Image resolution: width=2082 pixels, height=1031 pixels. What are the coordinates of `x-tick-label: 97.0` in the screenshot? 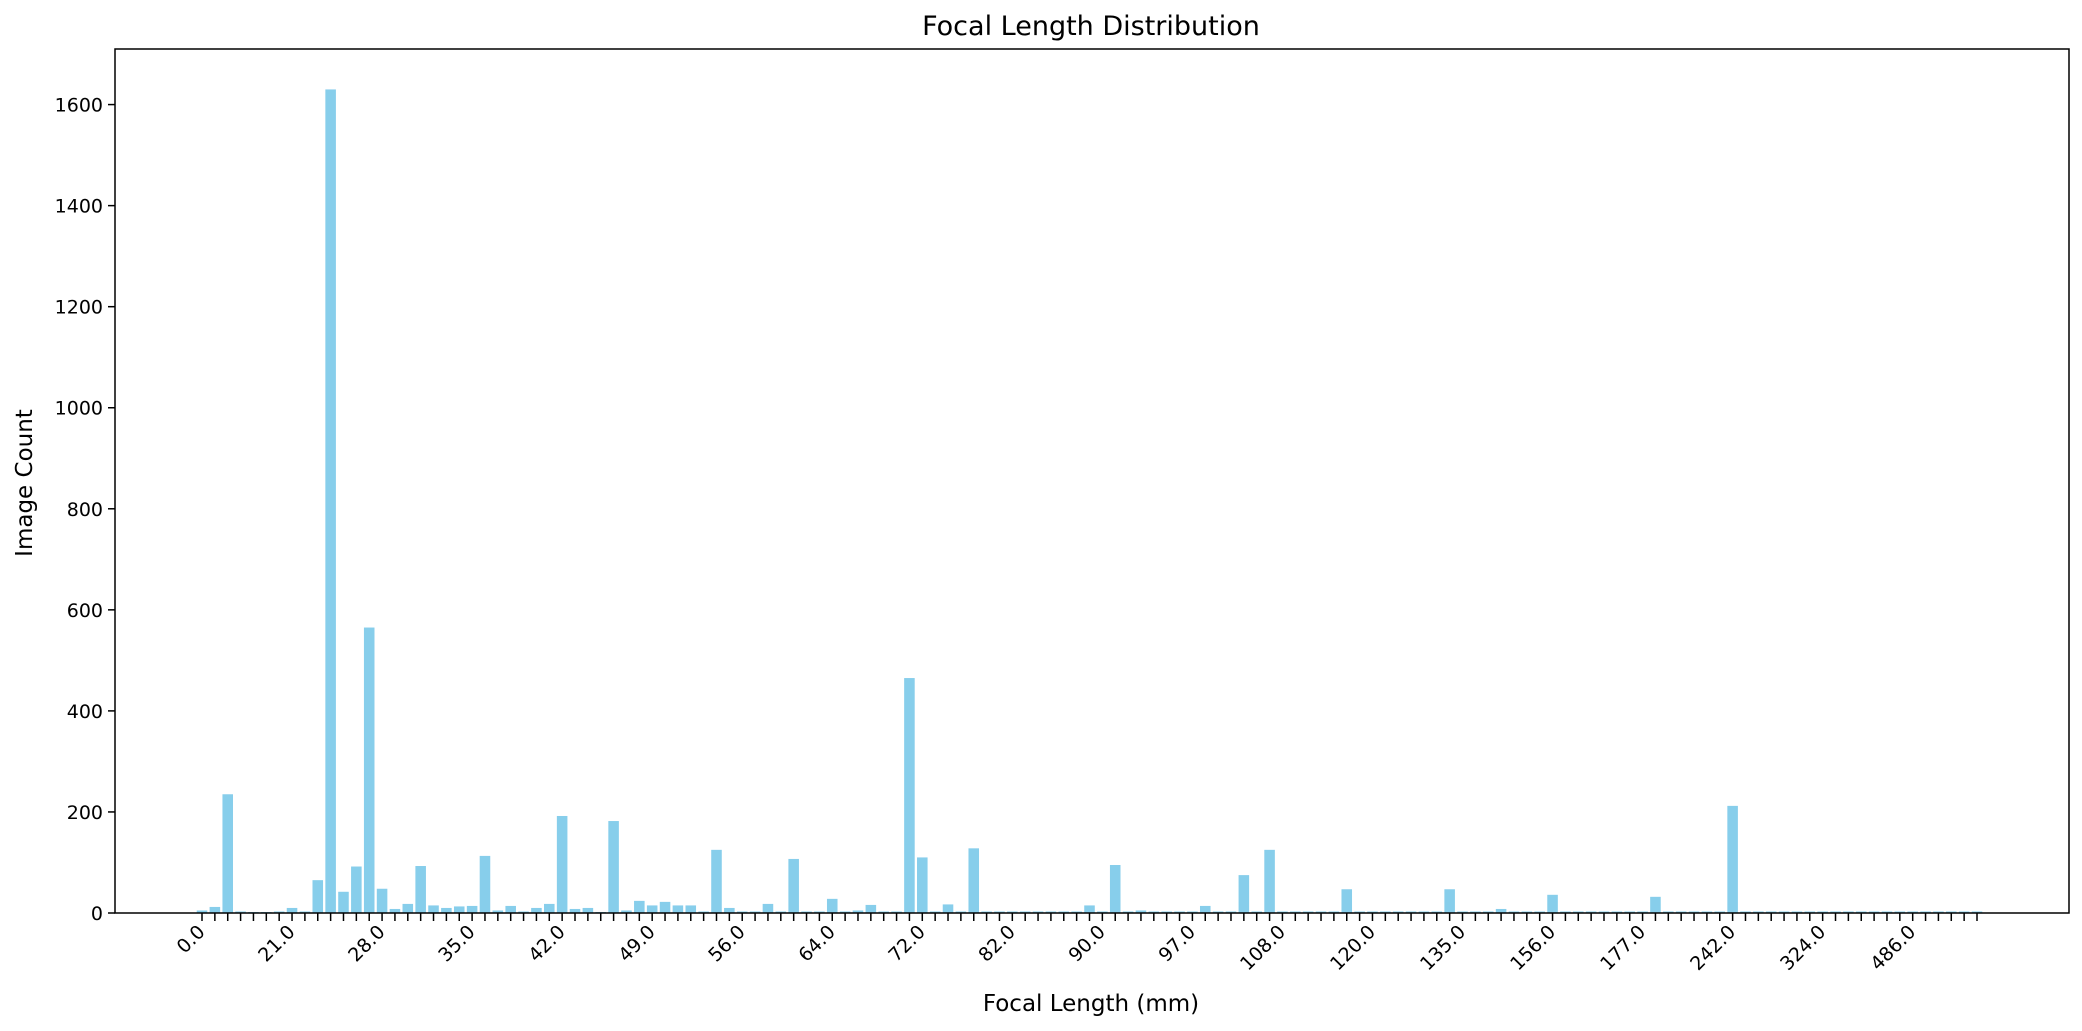 It's located at (1176, 943).